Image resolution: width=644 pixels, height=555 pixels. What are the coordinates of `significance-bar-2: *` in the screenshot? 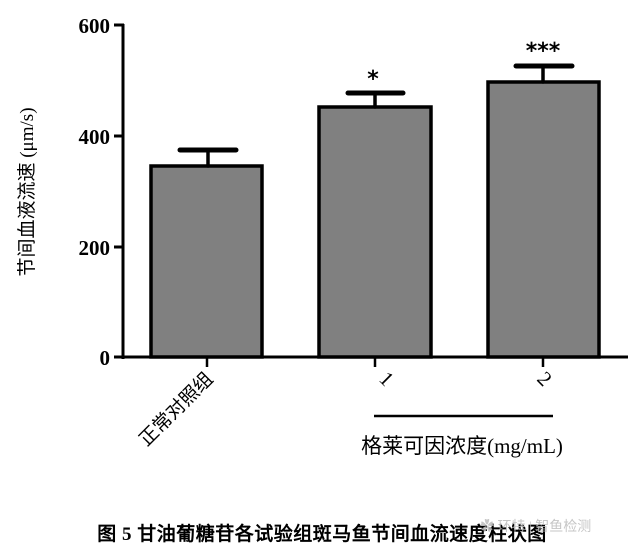 It's located at (373, 79).